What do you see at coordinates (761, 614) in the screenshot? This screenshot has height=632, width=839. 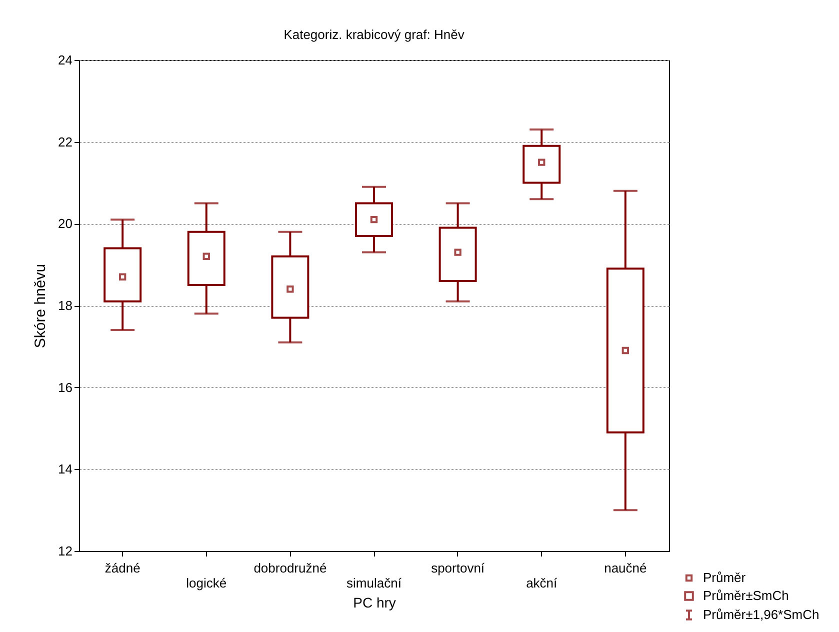 I see `text: Průměr±1,96*SmCh` at bounding box center [761, 614].